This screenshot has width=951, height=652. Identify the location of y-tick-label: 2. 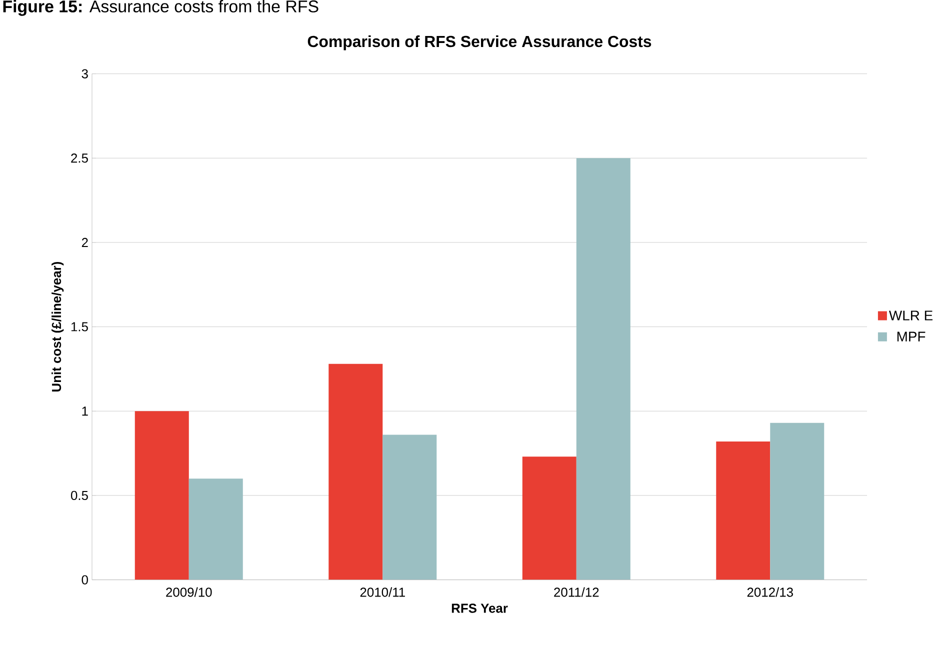
(85, 243).